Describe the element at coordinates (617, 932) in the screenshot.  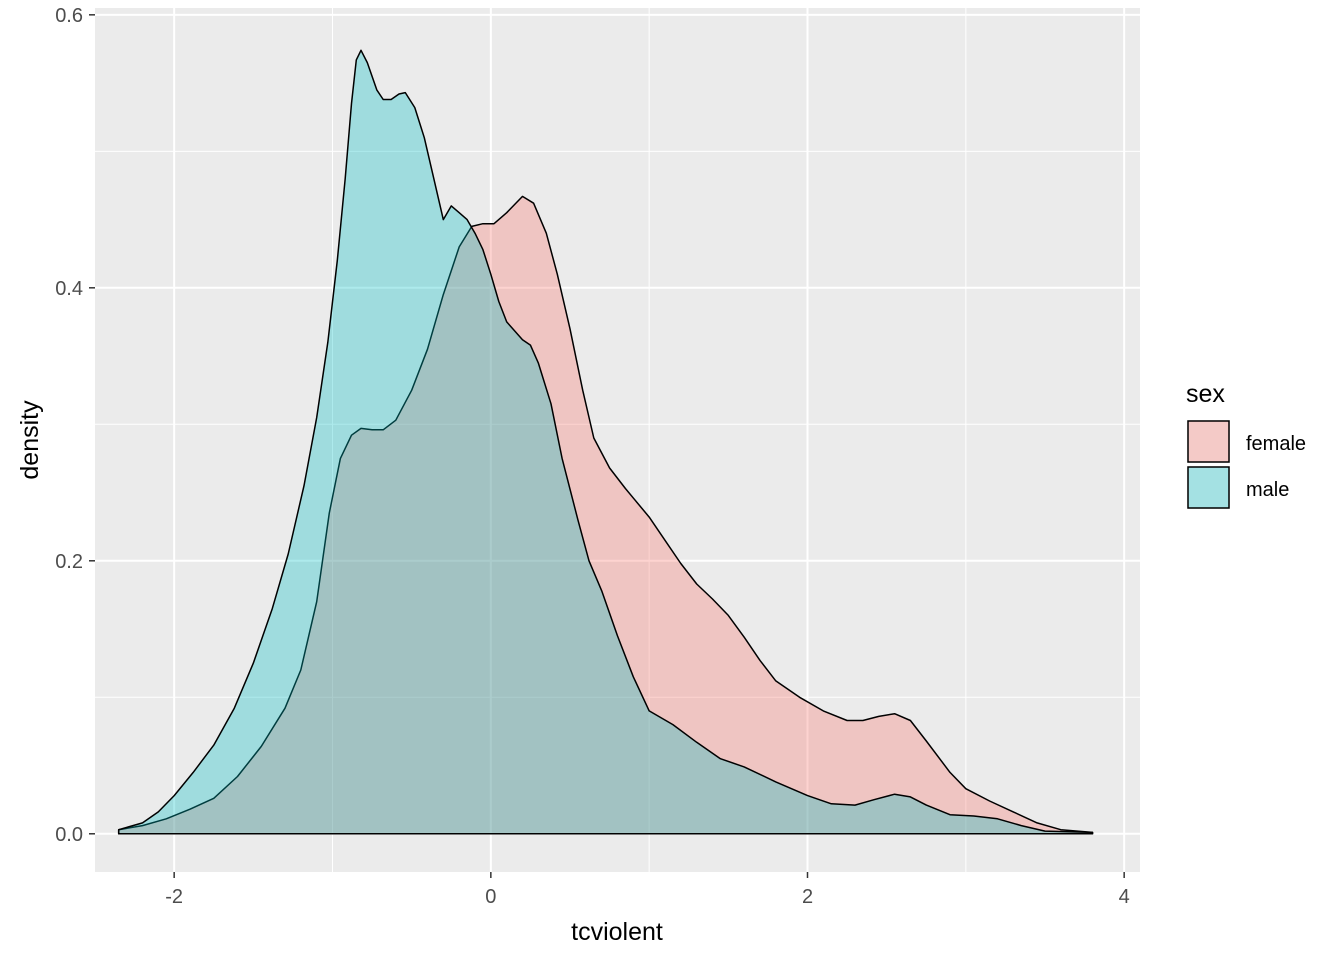
I see `x-axis-title: tcviolent` at that location.